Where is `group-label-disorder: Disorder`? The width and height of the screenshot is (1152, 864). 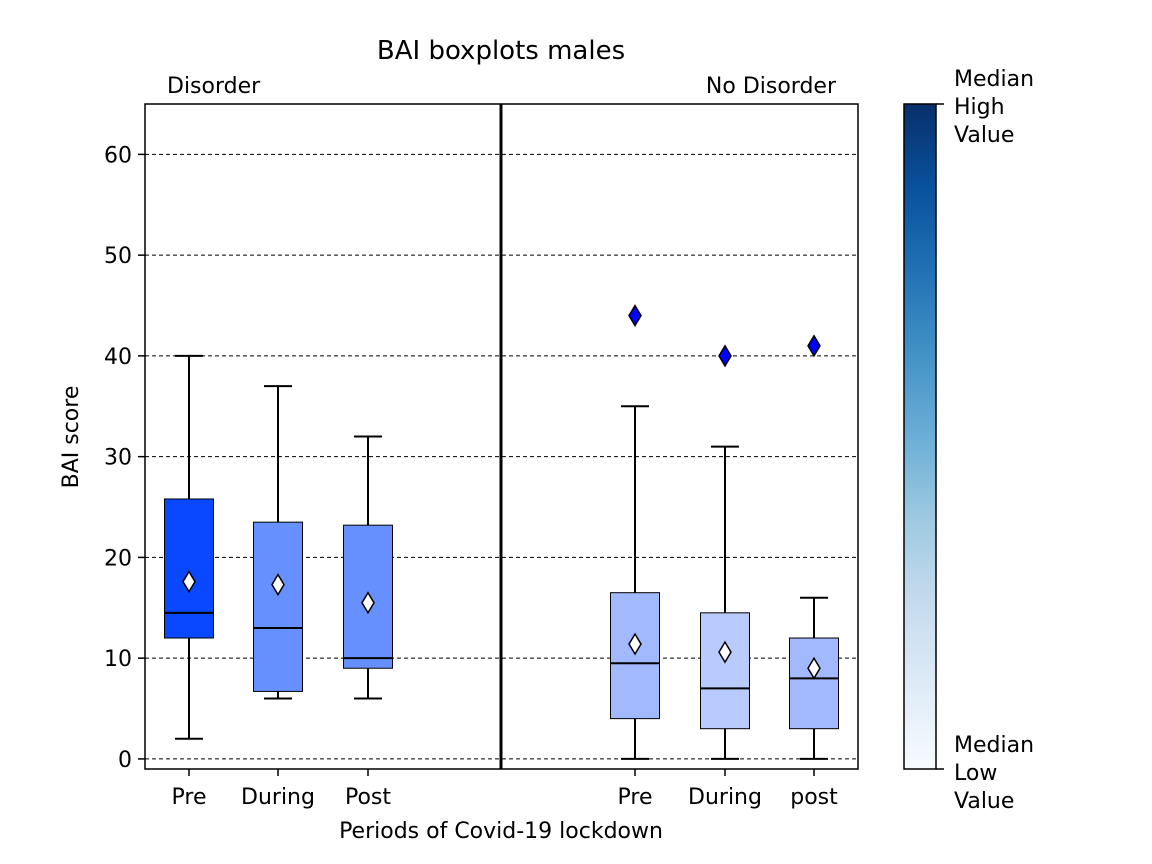
group-label-disorder: Disorder is located at coordinates (214, 86).